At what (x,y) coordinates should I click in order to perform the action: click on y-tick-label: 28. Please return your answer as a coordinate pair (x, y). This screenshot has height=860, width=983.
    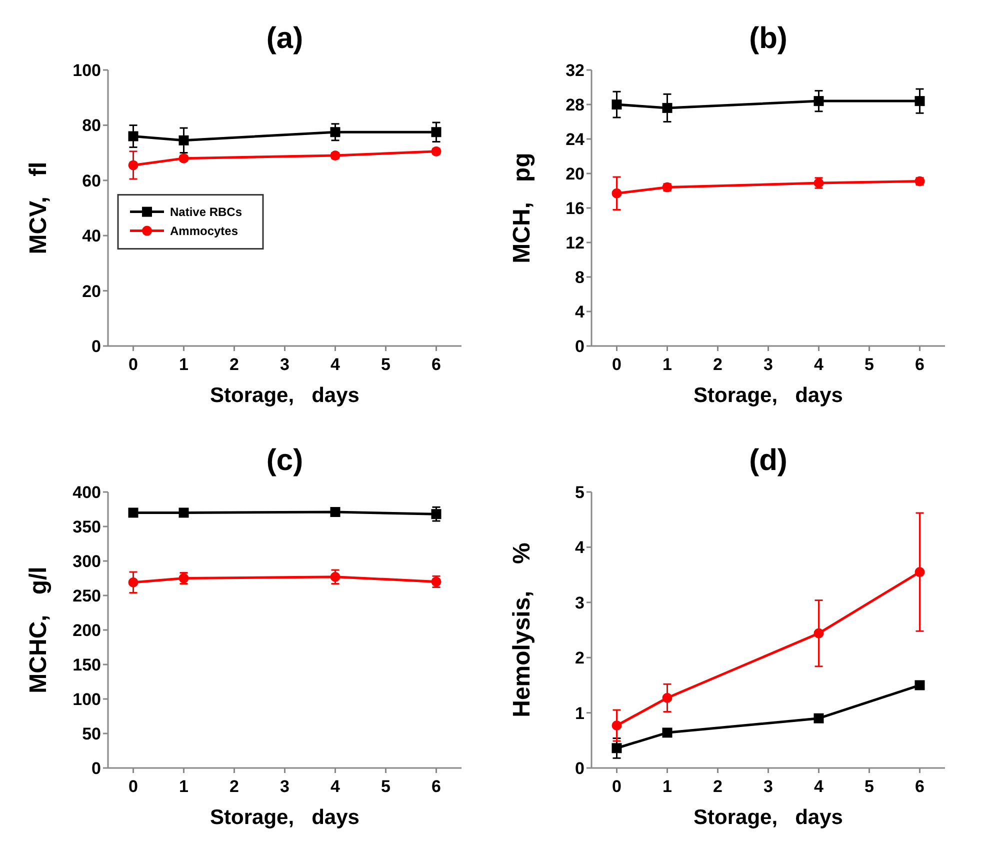
    Looking at the image, I should click on (575, 105).